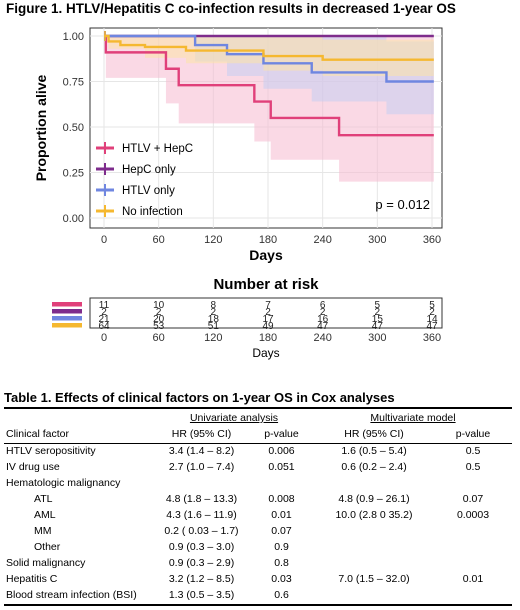  Describe the element at coordinates (234, 418) in the screenshot. I see `univariate-header: Univariate analysis` at that location.